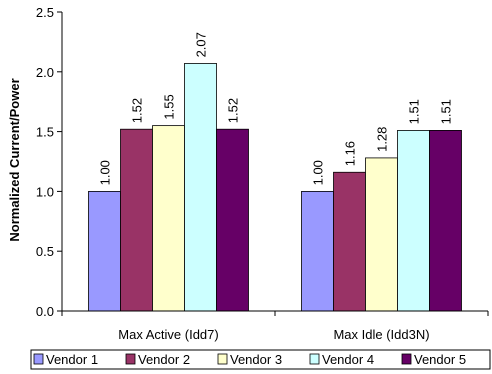  I want to click on bar-value-label: 1.55, so click(169, 106).